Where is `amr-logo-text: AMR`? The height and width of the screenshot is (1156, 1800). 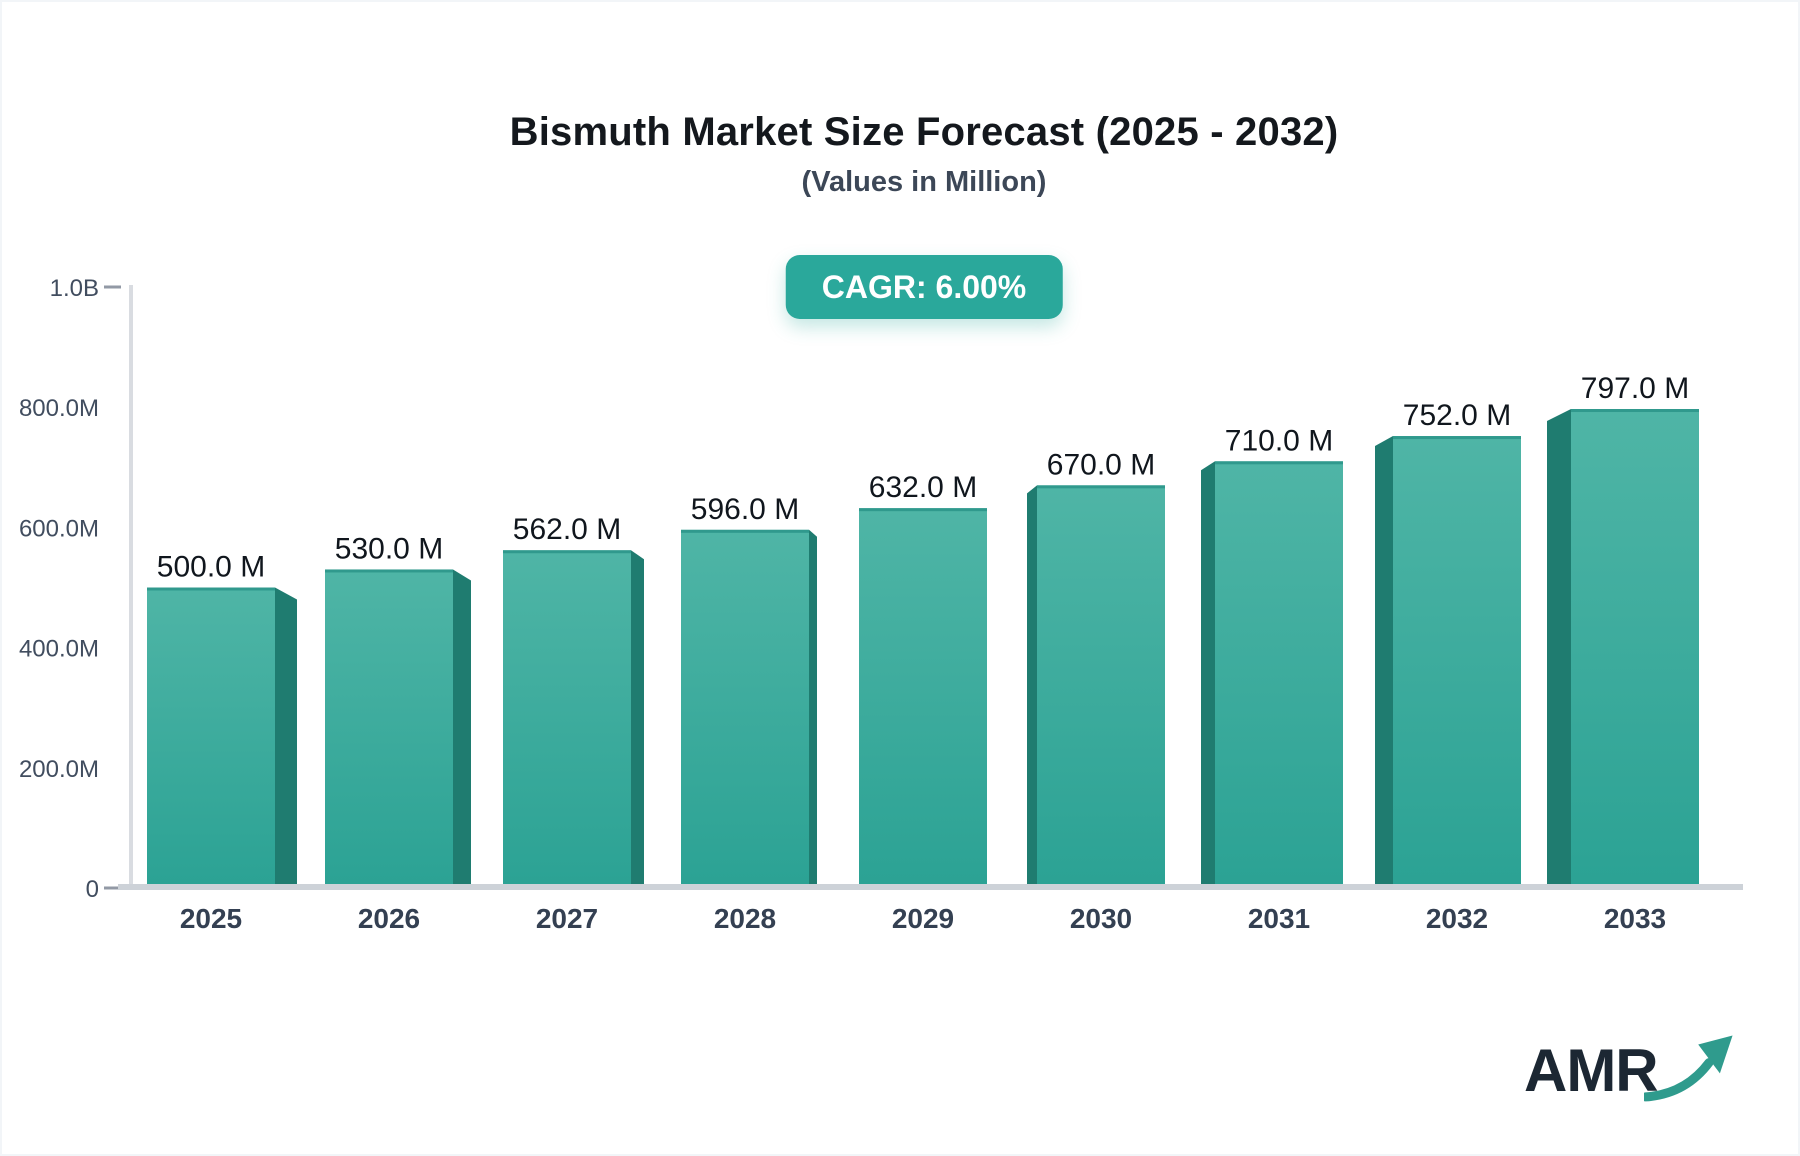 amr-logo-text: AMR is located at coordinates (1591, 1070).